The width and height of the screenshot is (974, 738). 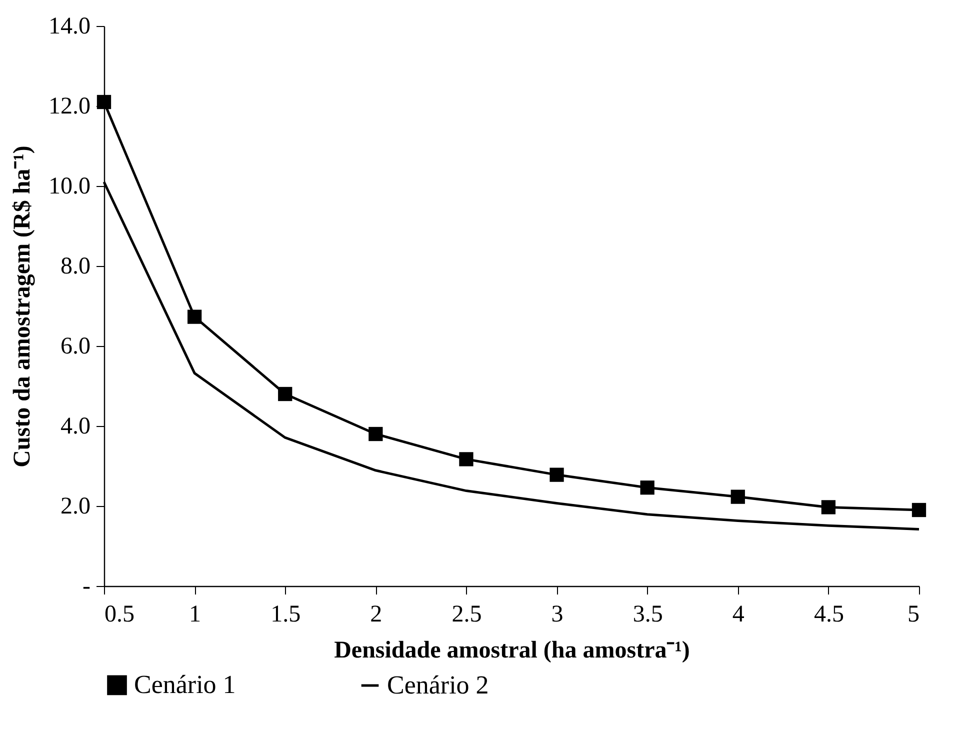 I want to click on x-tick-label: 3.5, so click(x=647, y=615).